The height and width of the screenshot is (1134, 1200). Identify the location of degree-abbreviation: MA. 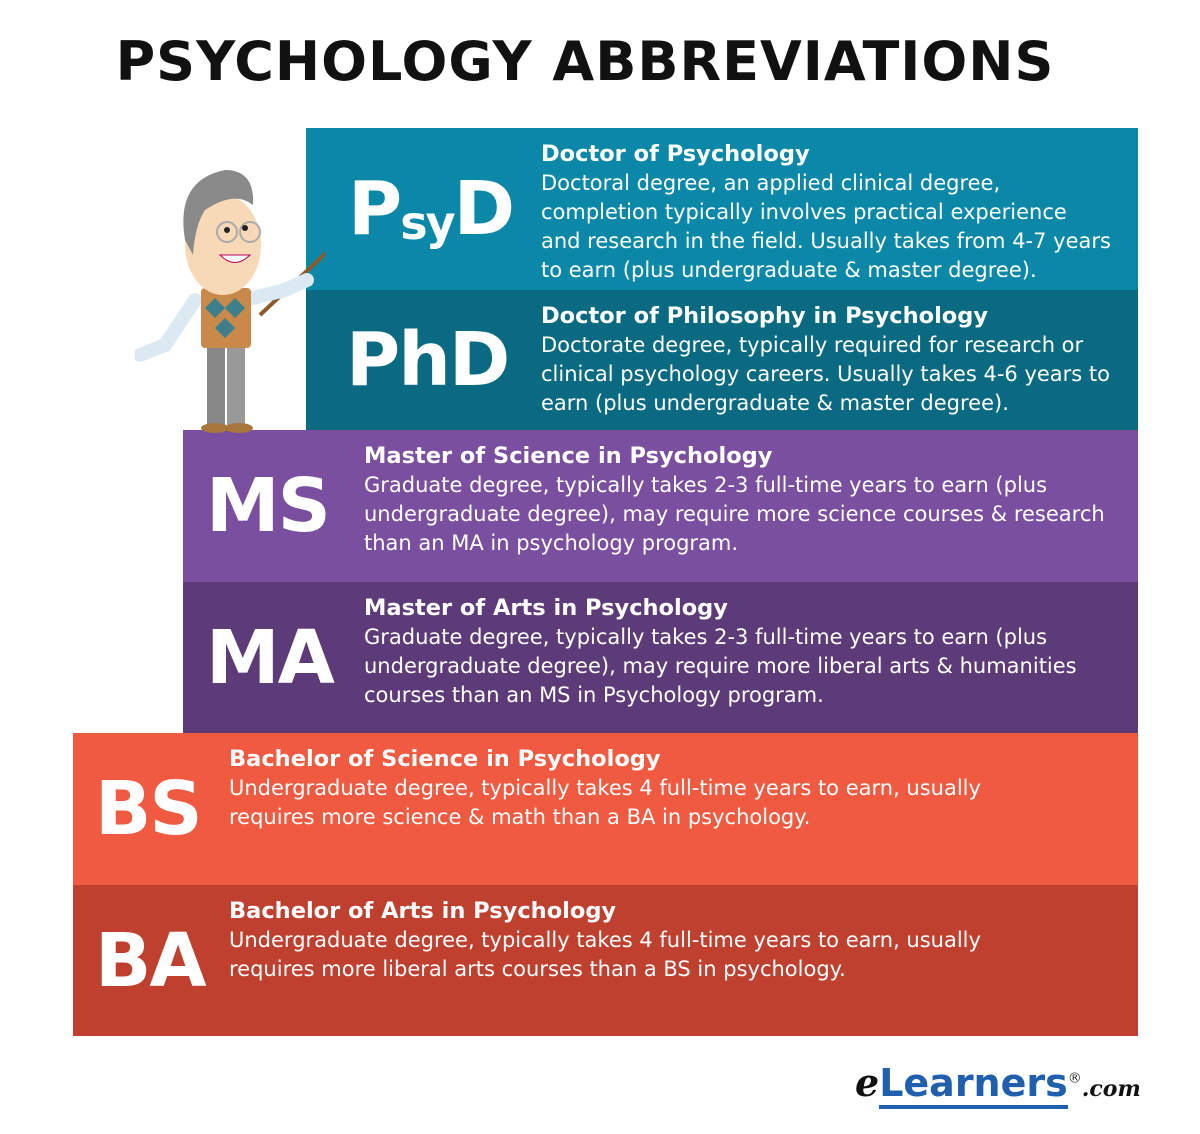
(270, 657).